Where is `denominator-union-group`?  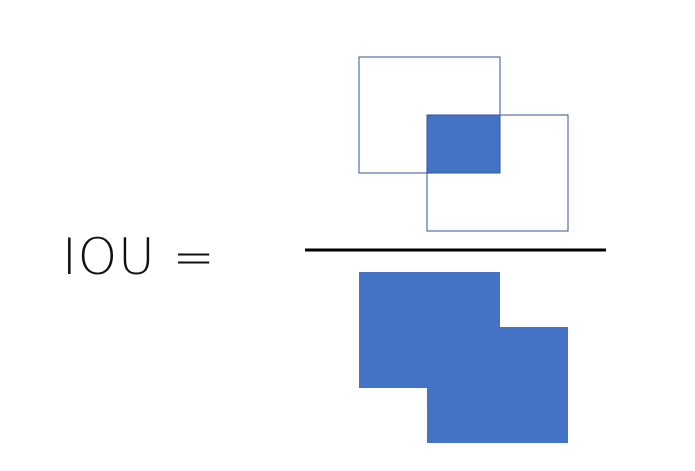 denominator-union-group is located at coordinates (463, 357).